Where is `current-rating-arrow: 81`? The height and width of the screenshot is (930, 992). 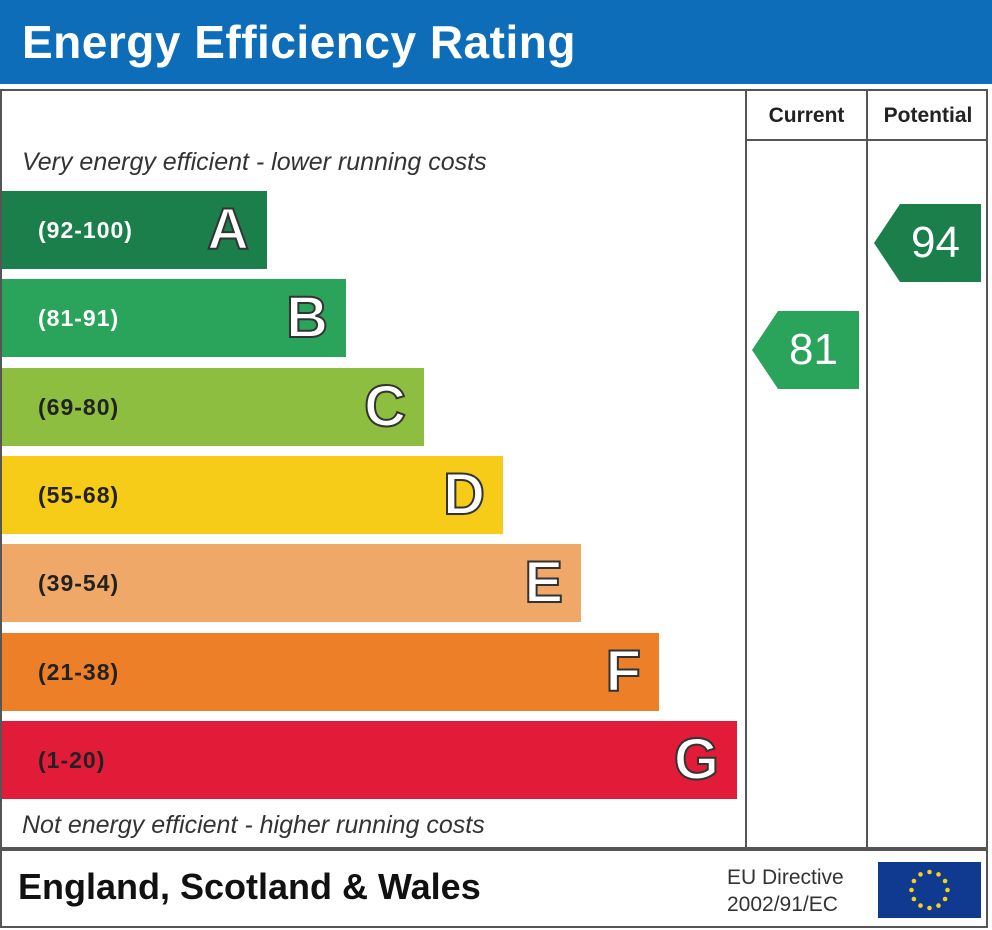
current-rating-arrow: 81 is located at coordinates (805, 350).